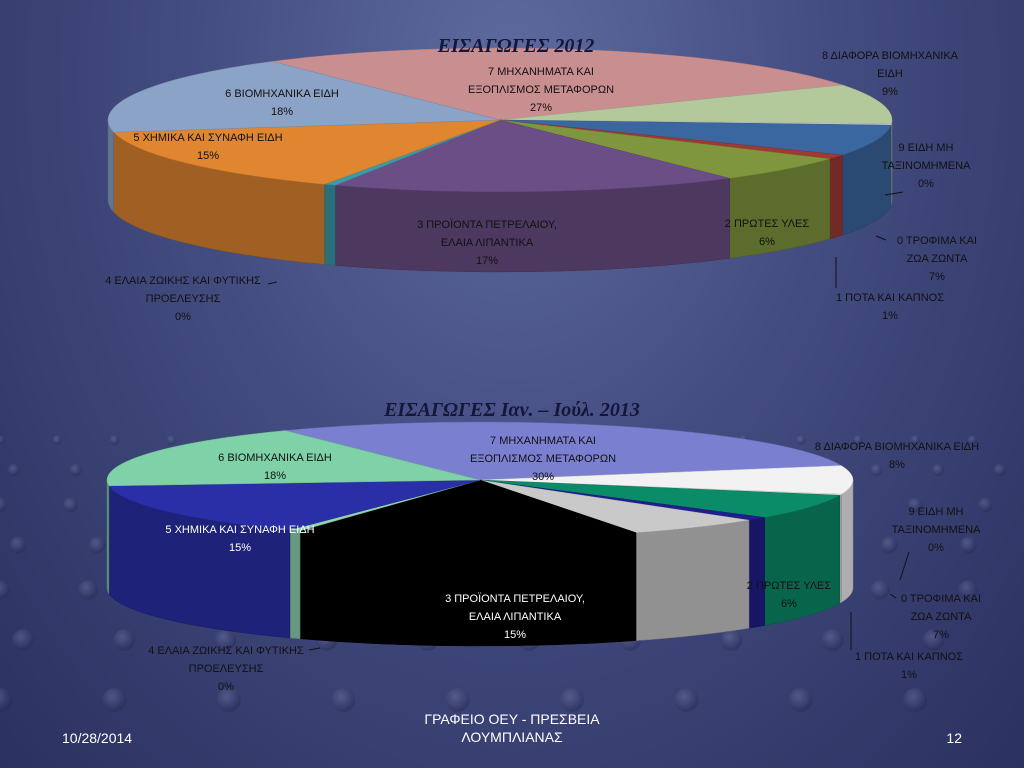  What do you see at coordinates (541, 90) in the screenshot?
I see `slice-label-0: 7 ΜΗΧΑΝΗΜΑΤΑ ΚΑΙ ΕΞΟΠΛΙΣΜΟΣ ΜΕΤΑΦΟΡΩΝ 27%` at bounding box center [541, 90].